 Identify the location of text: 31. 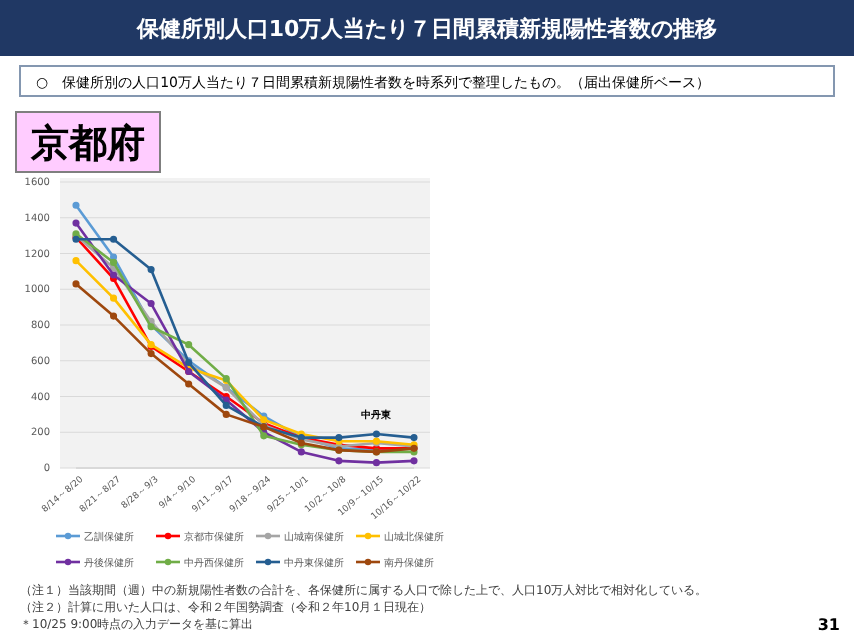
(829, 625).